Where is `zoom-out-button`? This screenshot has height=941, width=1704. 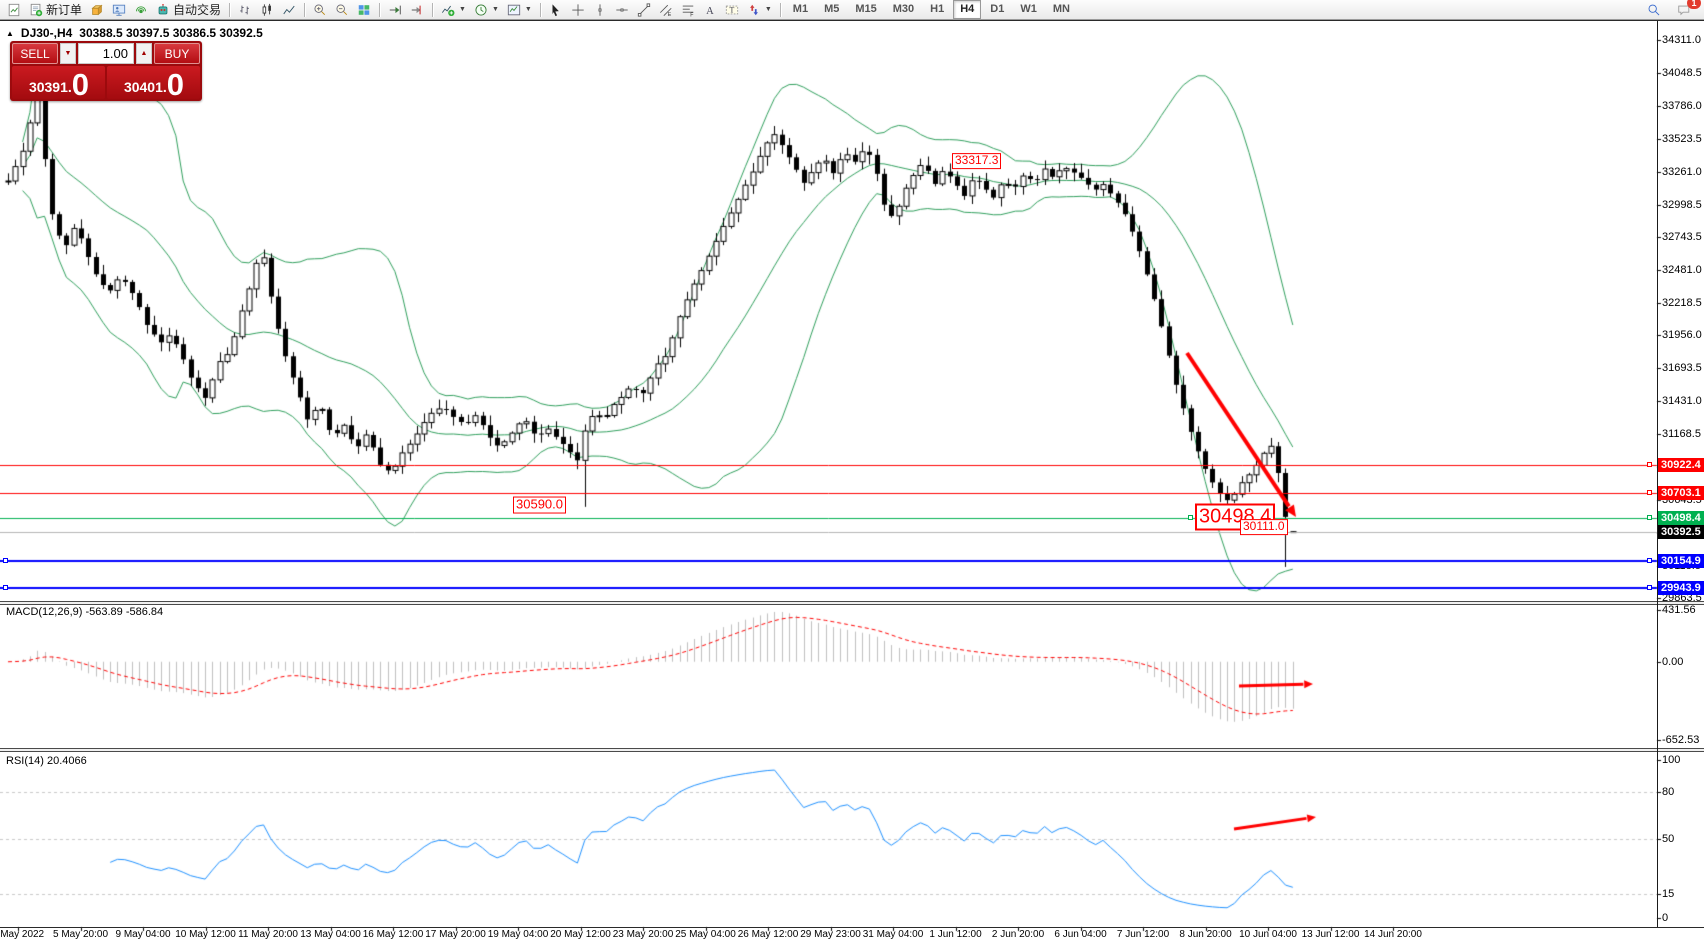 zoom-out-button is located at coordinates (342, 10).